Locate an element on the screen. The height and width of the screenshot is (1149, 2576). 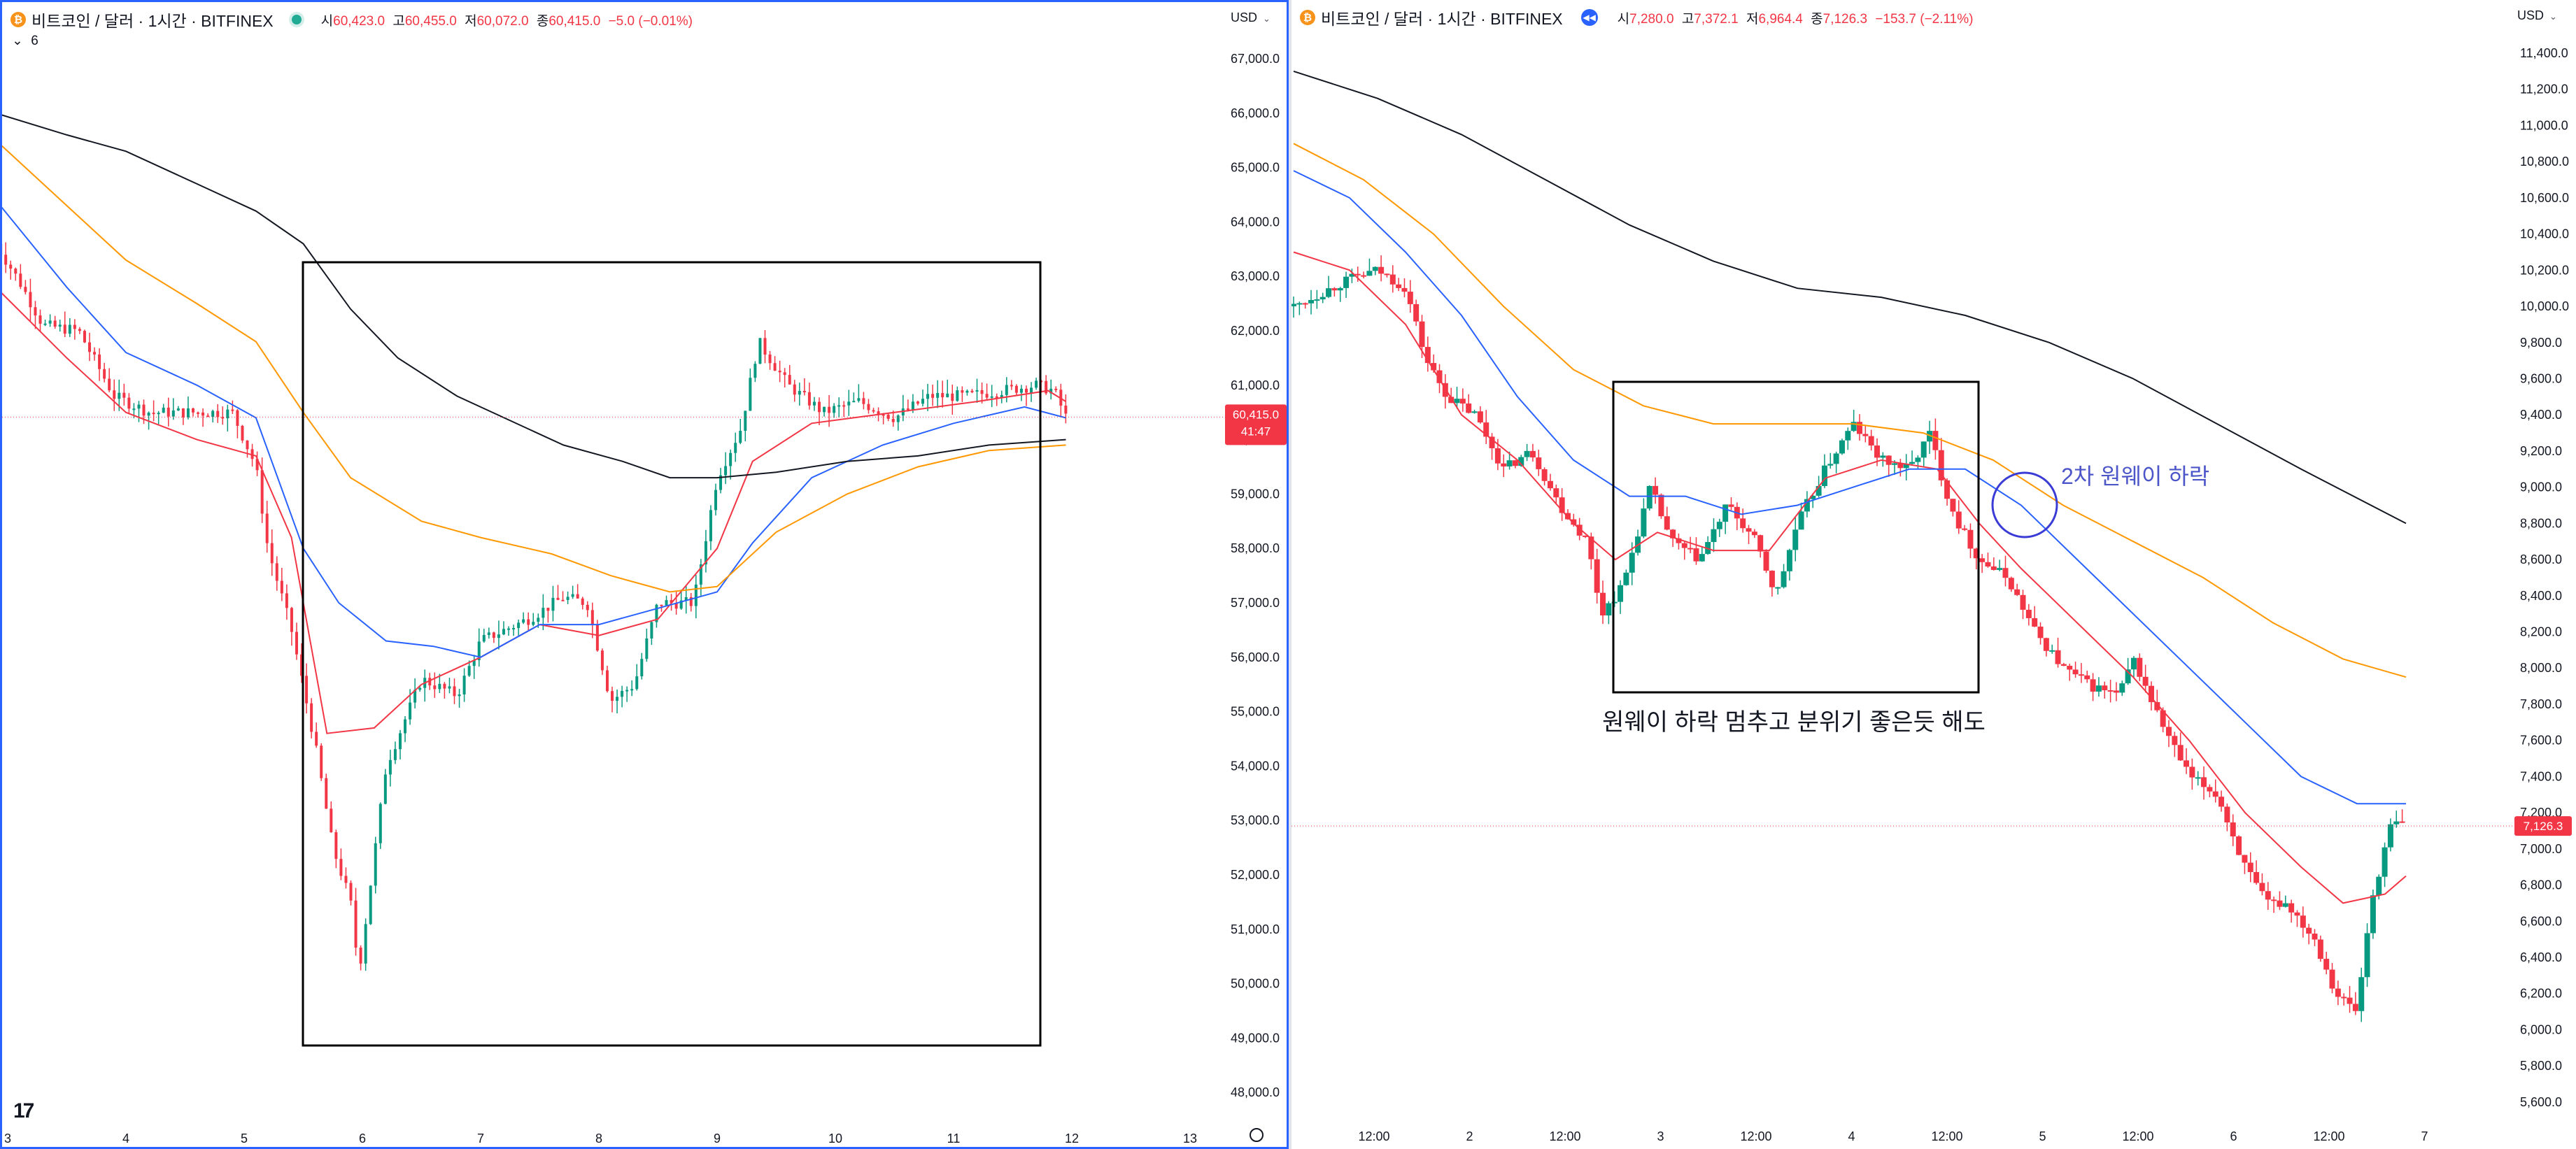
x-axis-tick-label: 6 is located at coordinates (2233, 1136).